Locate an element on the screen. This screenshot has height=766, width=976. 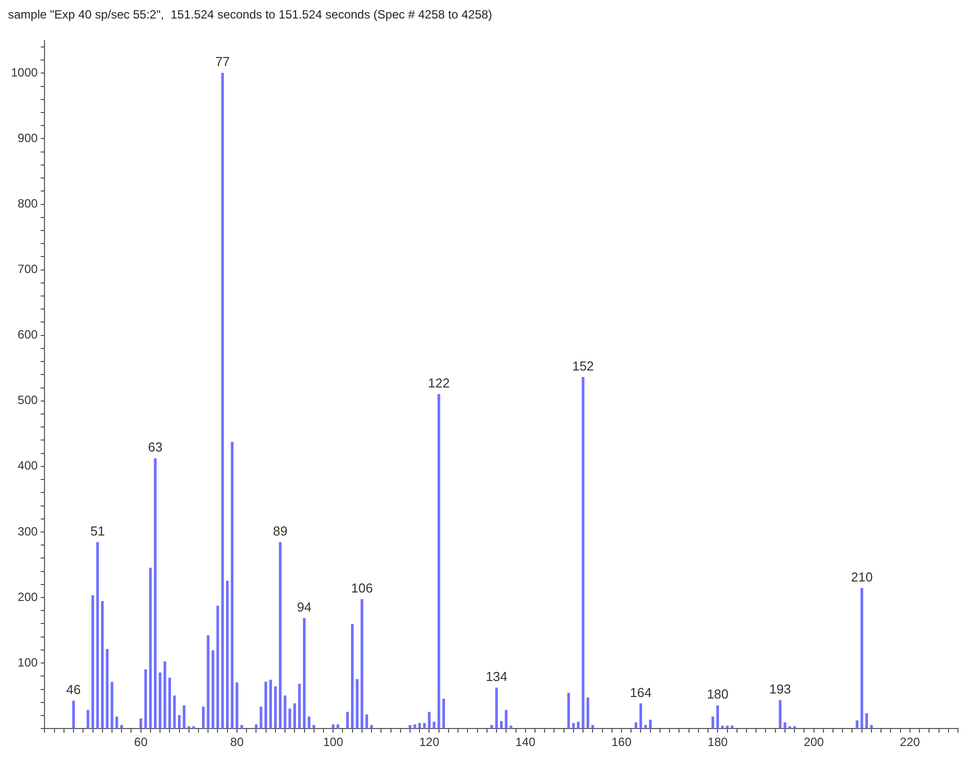
x-tick-label: 80 is located at coordinates (237, 742).